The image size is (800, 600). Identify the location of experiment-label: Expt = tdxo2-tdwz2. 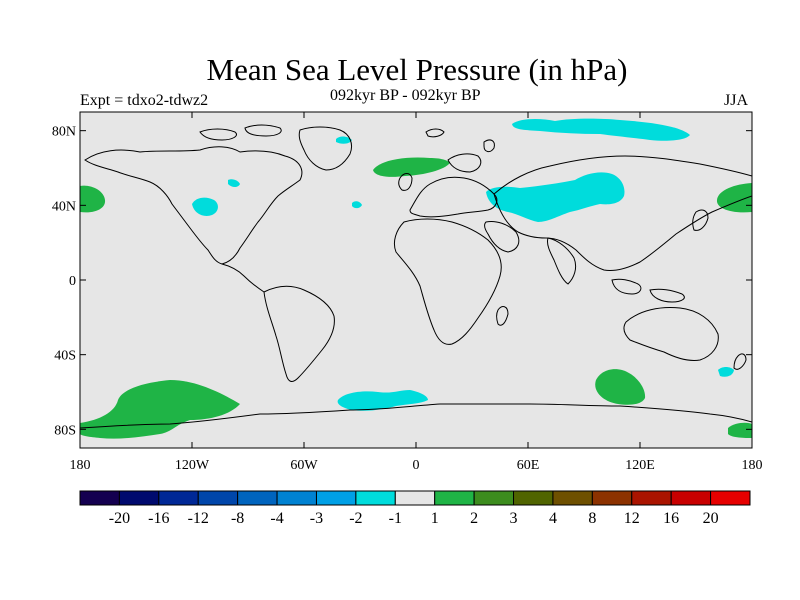
(144, 100).